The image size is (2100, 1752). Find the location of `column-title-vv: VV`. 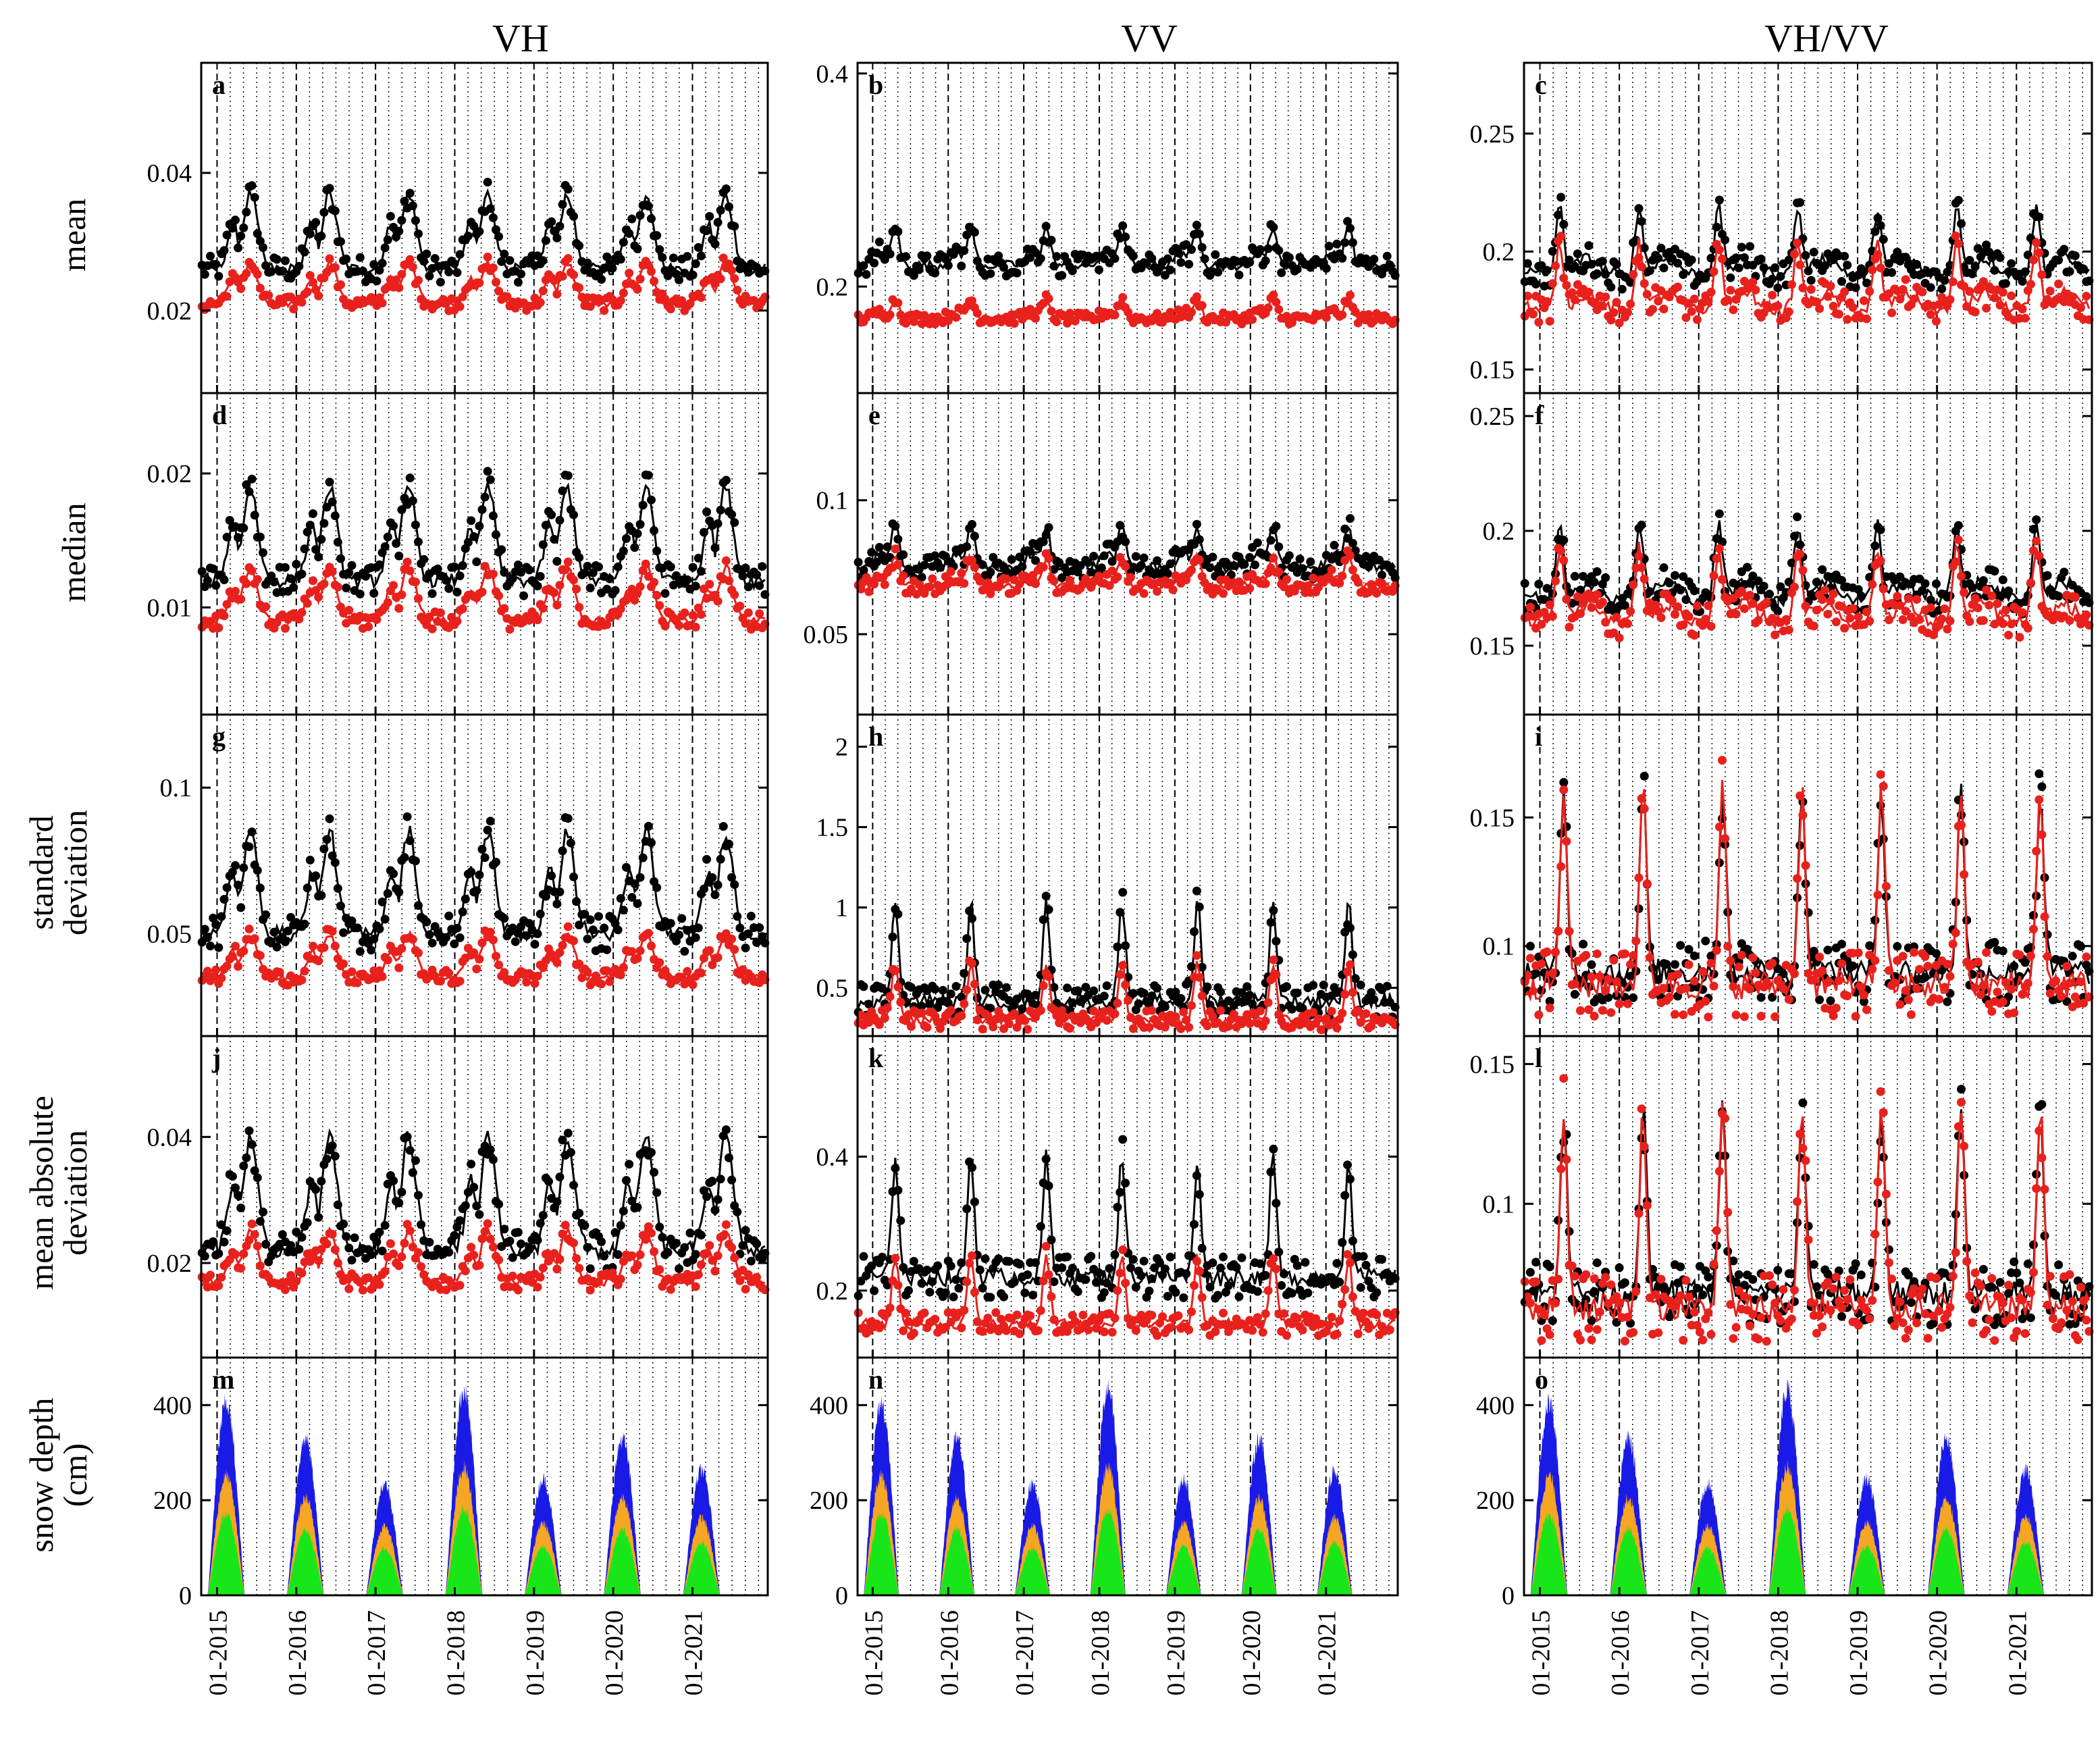

column-title-vv: VV is located at coordinates (1149, 38).